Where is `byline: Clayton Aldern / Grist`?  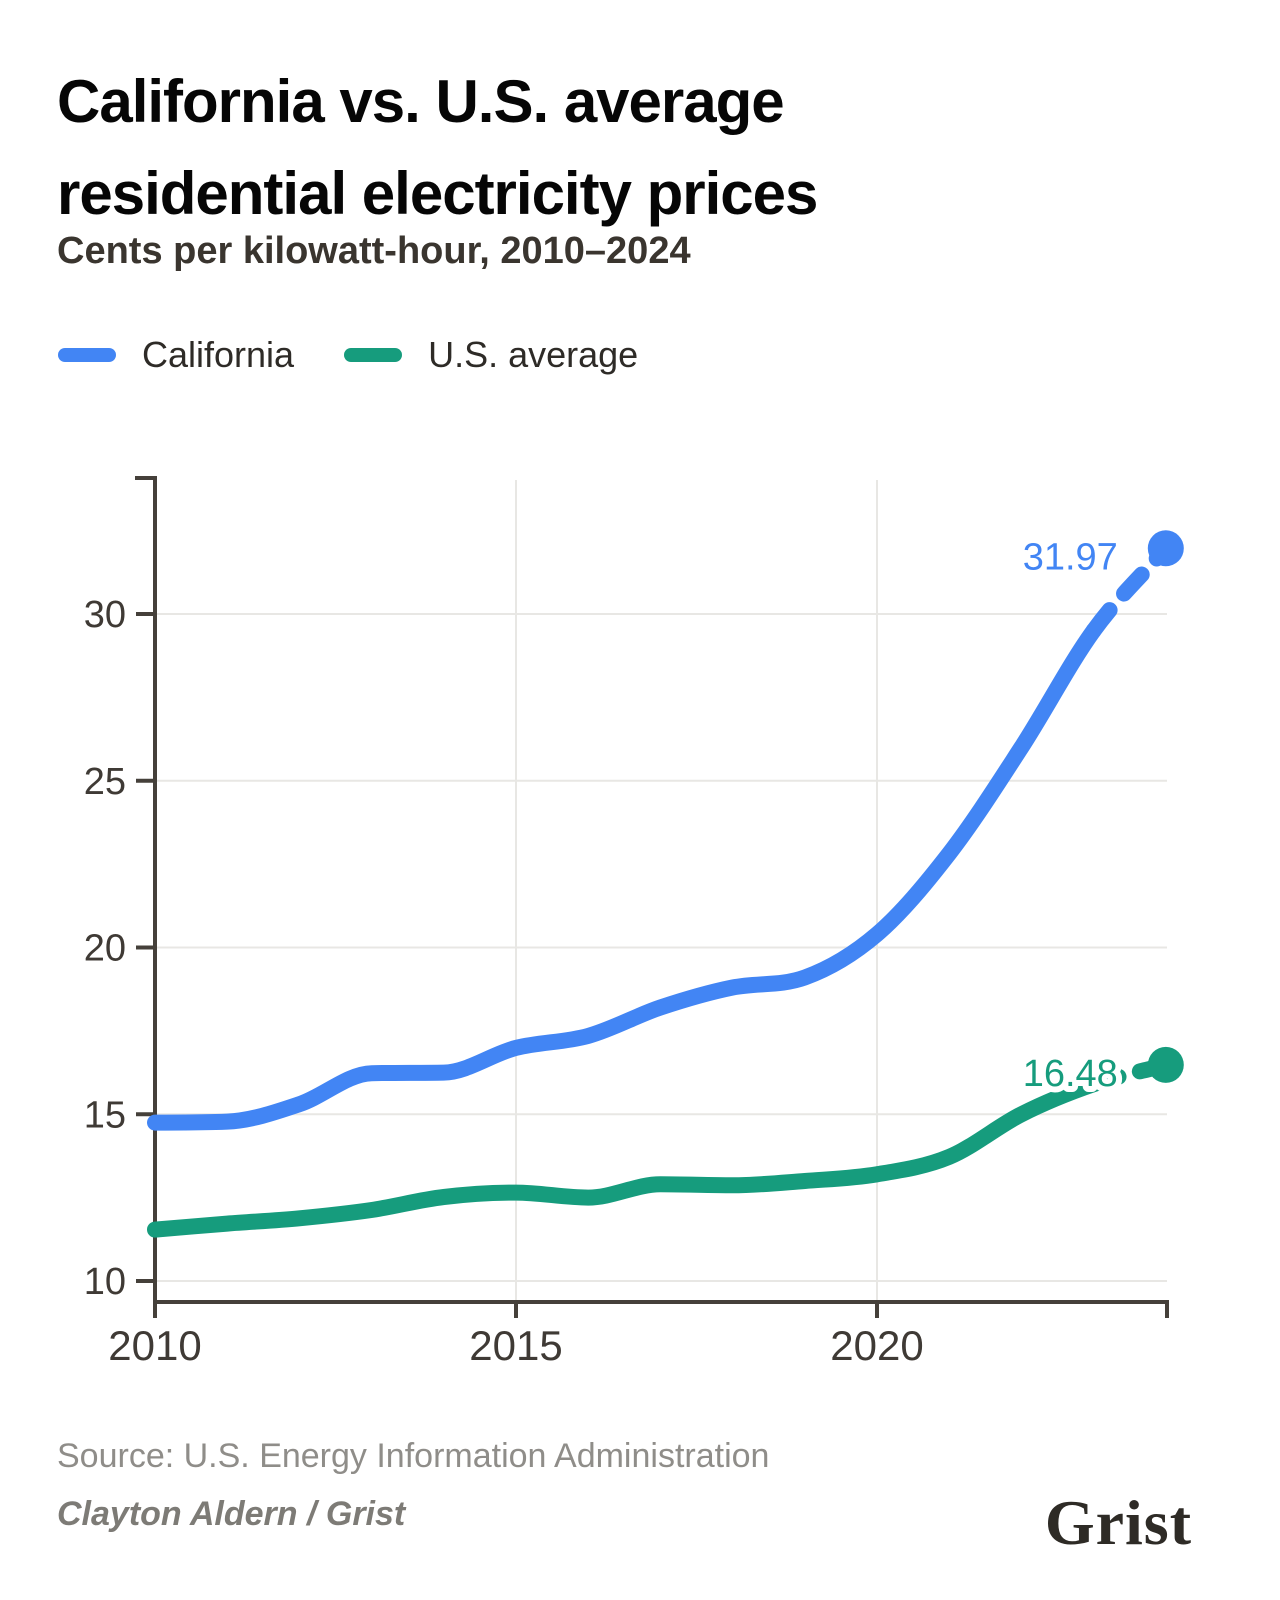
byline: Clayton Aldern / Grist is located at coordinates (231, 1514).